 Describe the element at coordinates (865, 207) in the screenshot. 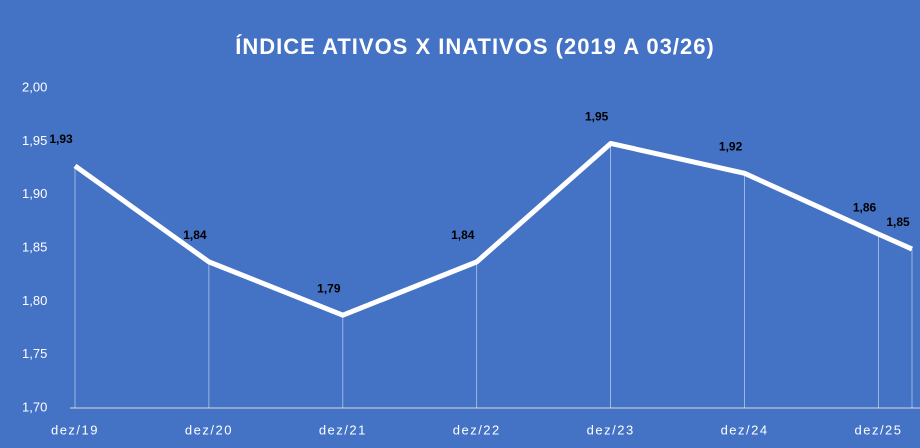

I see `data-label: 1,86` at that location.